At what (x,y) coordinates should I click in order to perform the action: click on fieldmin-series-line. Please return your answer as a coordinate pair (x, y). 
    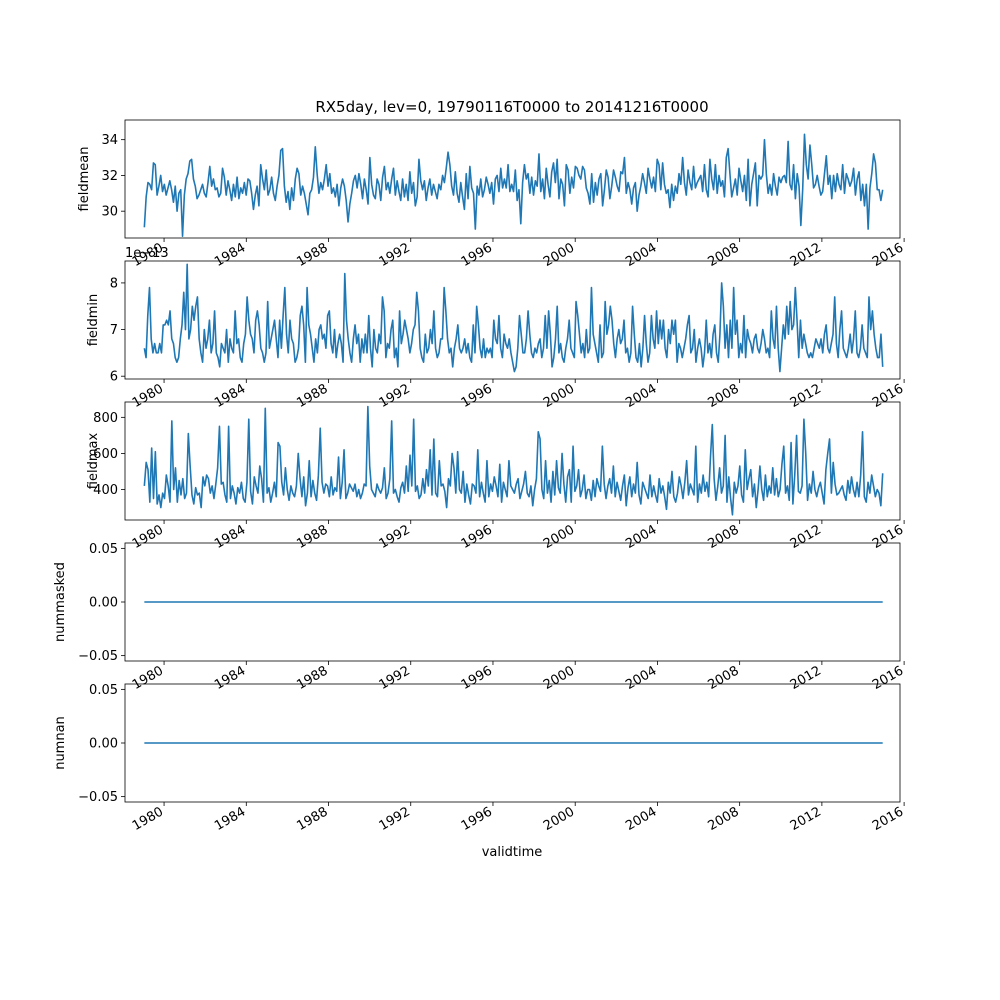
    Looking at the image, I should click on (513, 318).